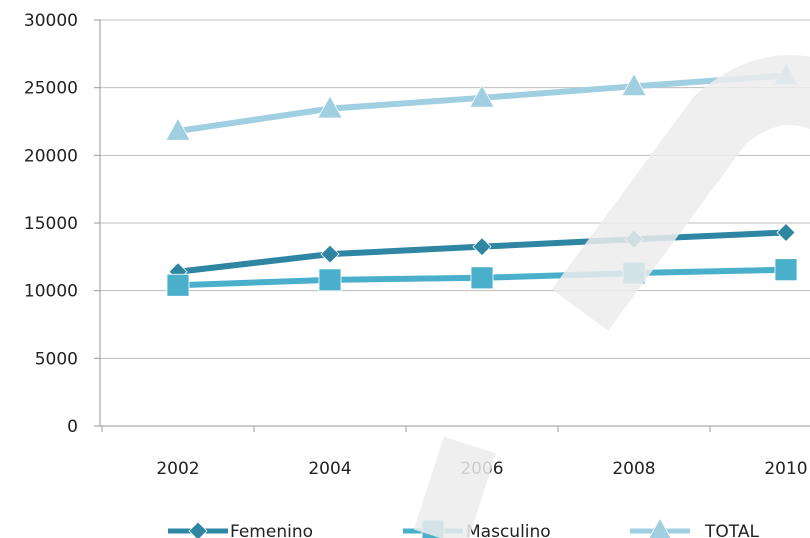  I want to click on legend-item-femenino: Femenino, so click(240, 529).